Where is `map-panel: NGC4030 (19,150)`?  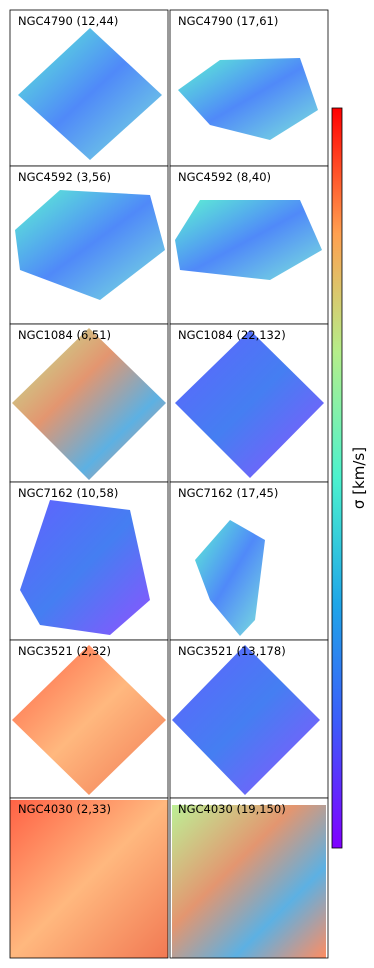 map-panel: NGC4030 (19,150) is located at coordinates (249, 878).